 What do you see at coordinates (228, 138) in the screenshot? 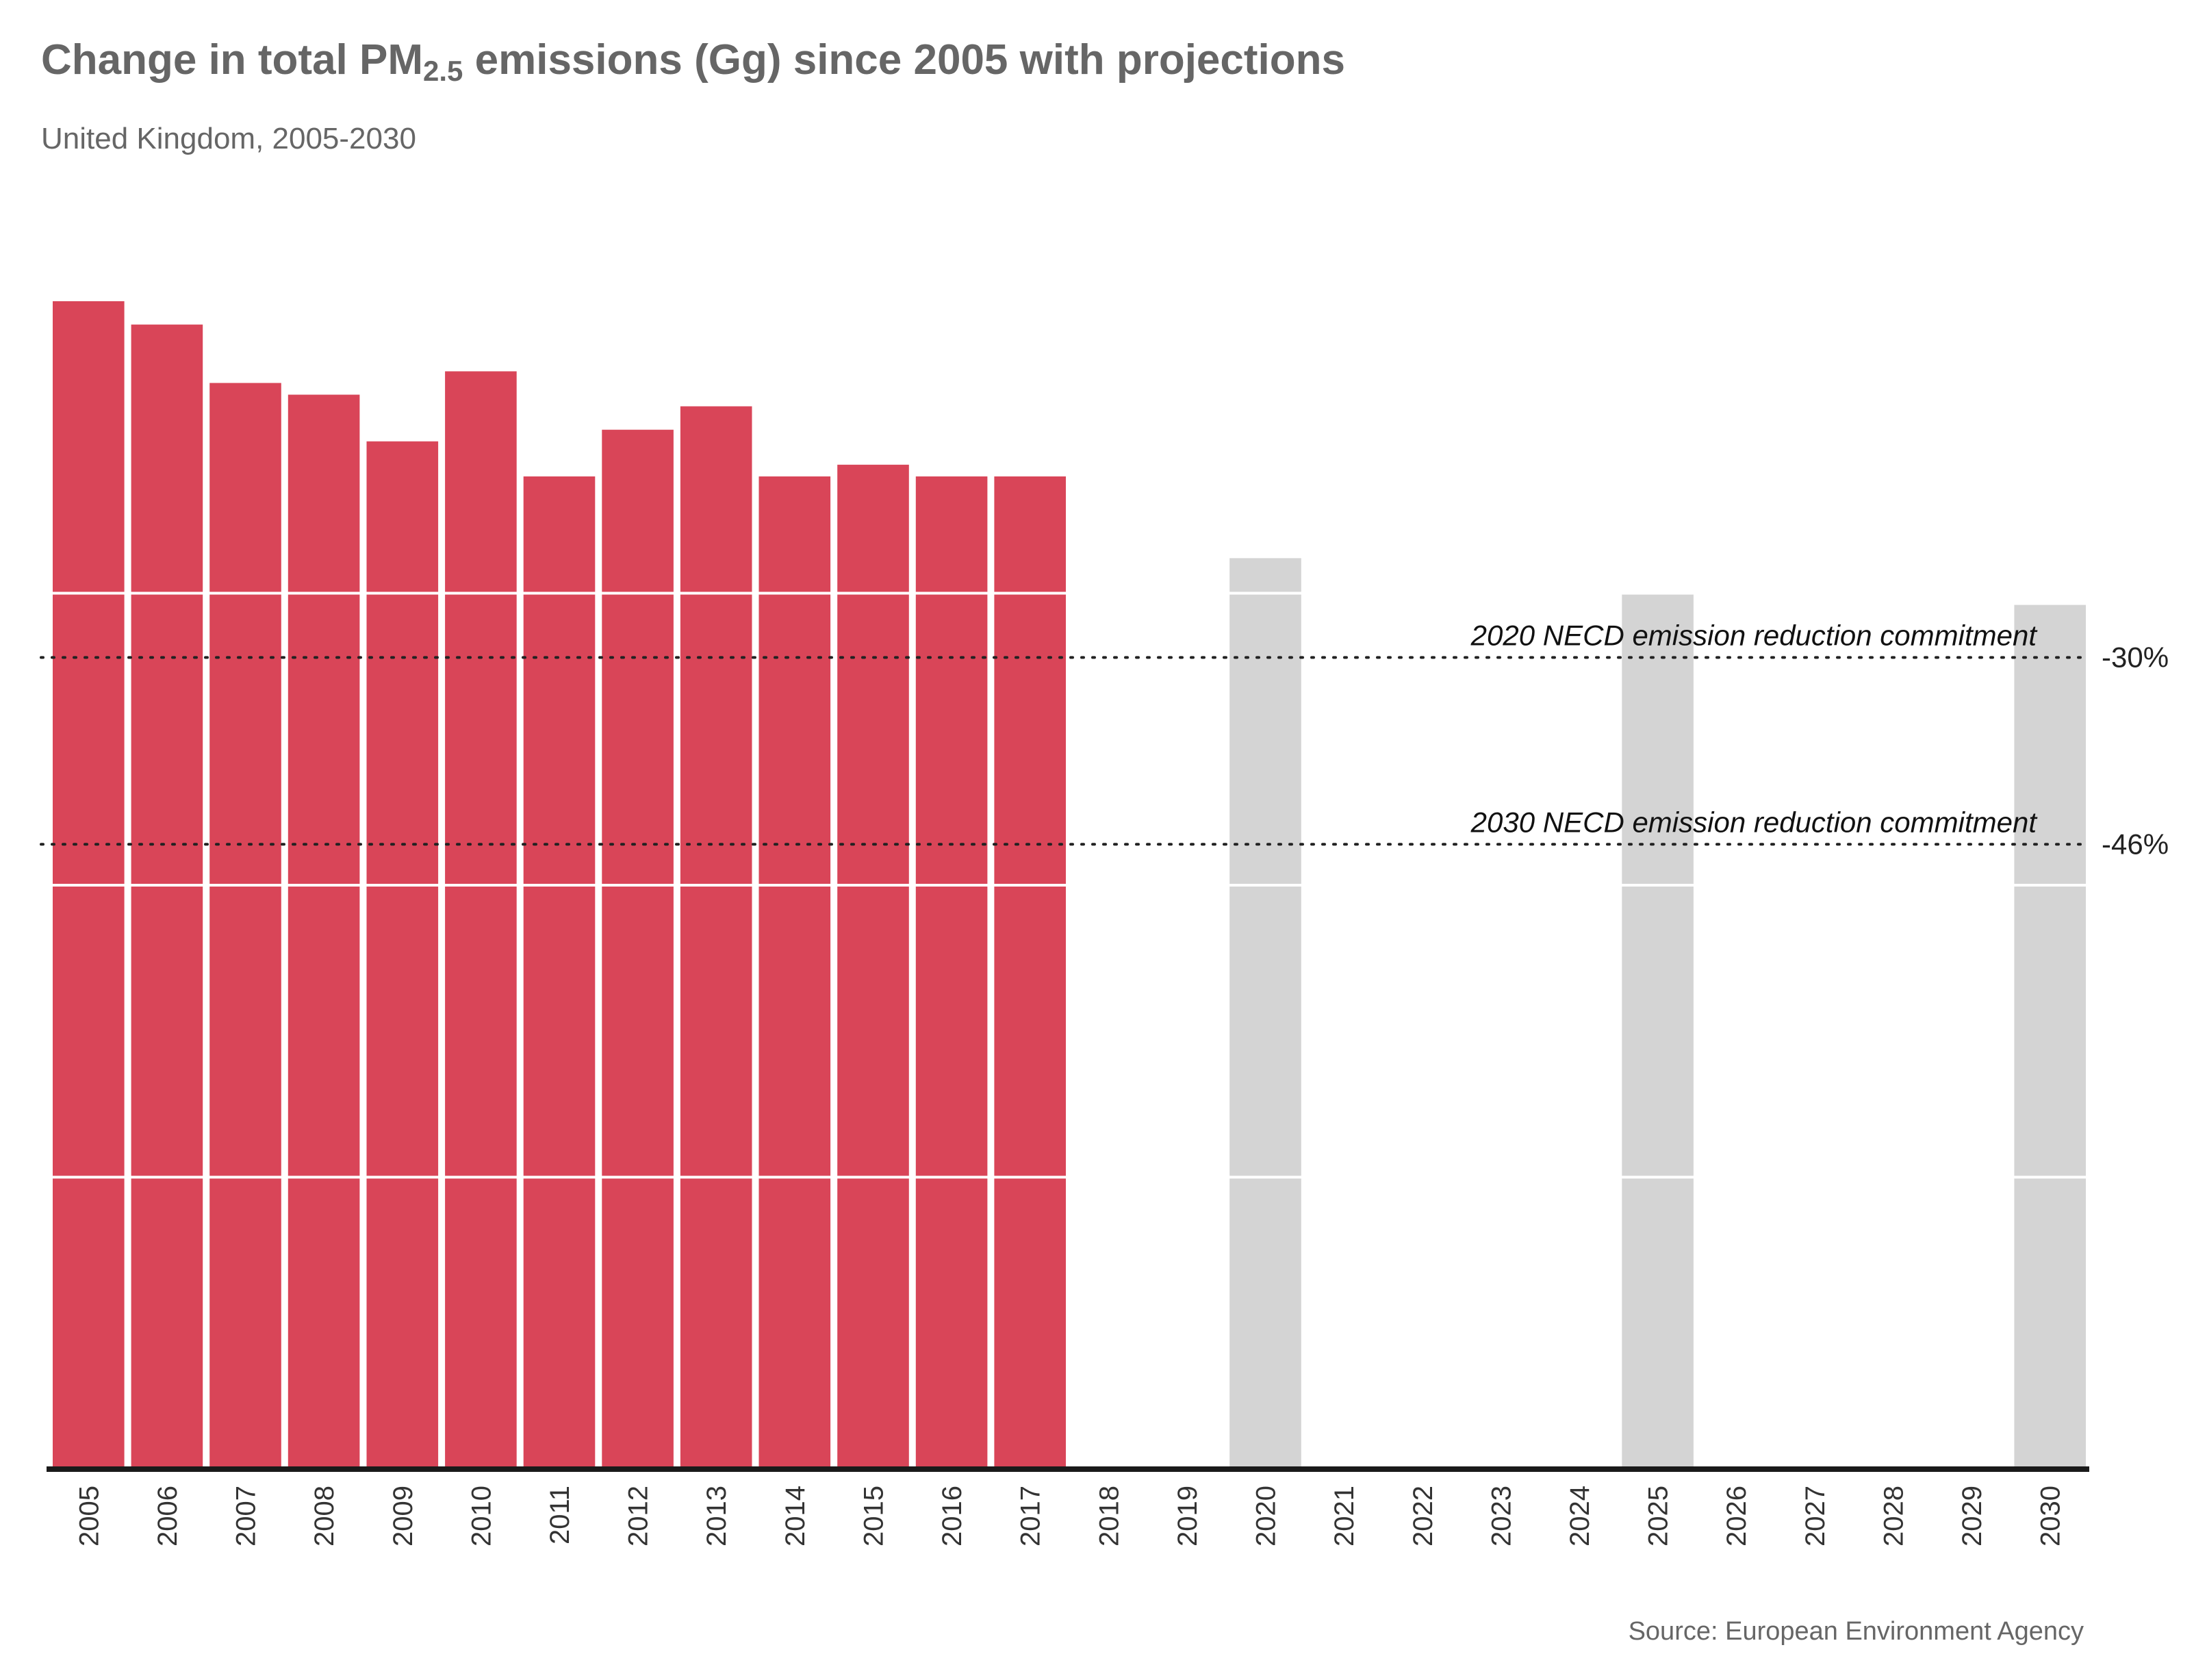
I see `chart-subtitle: United Kingdom, 2005-2030` at bounding box center [228, 138].